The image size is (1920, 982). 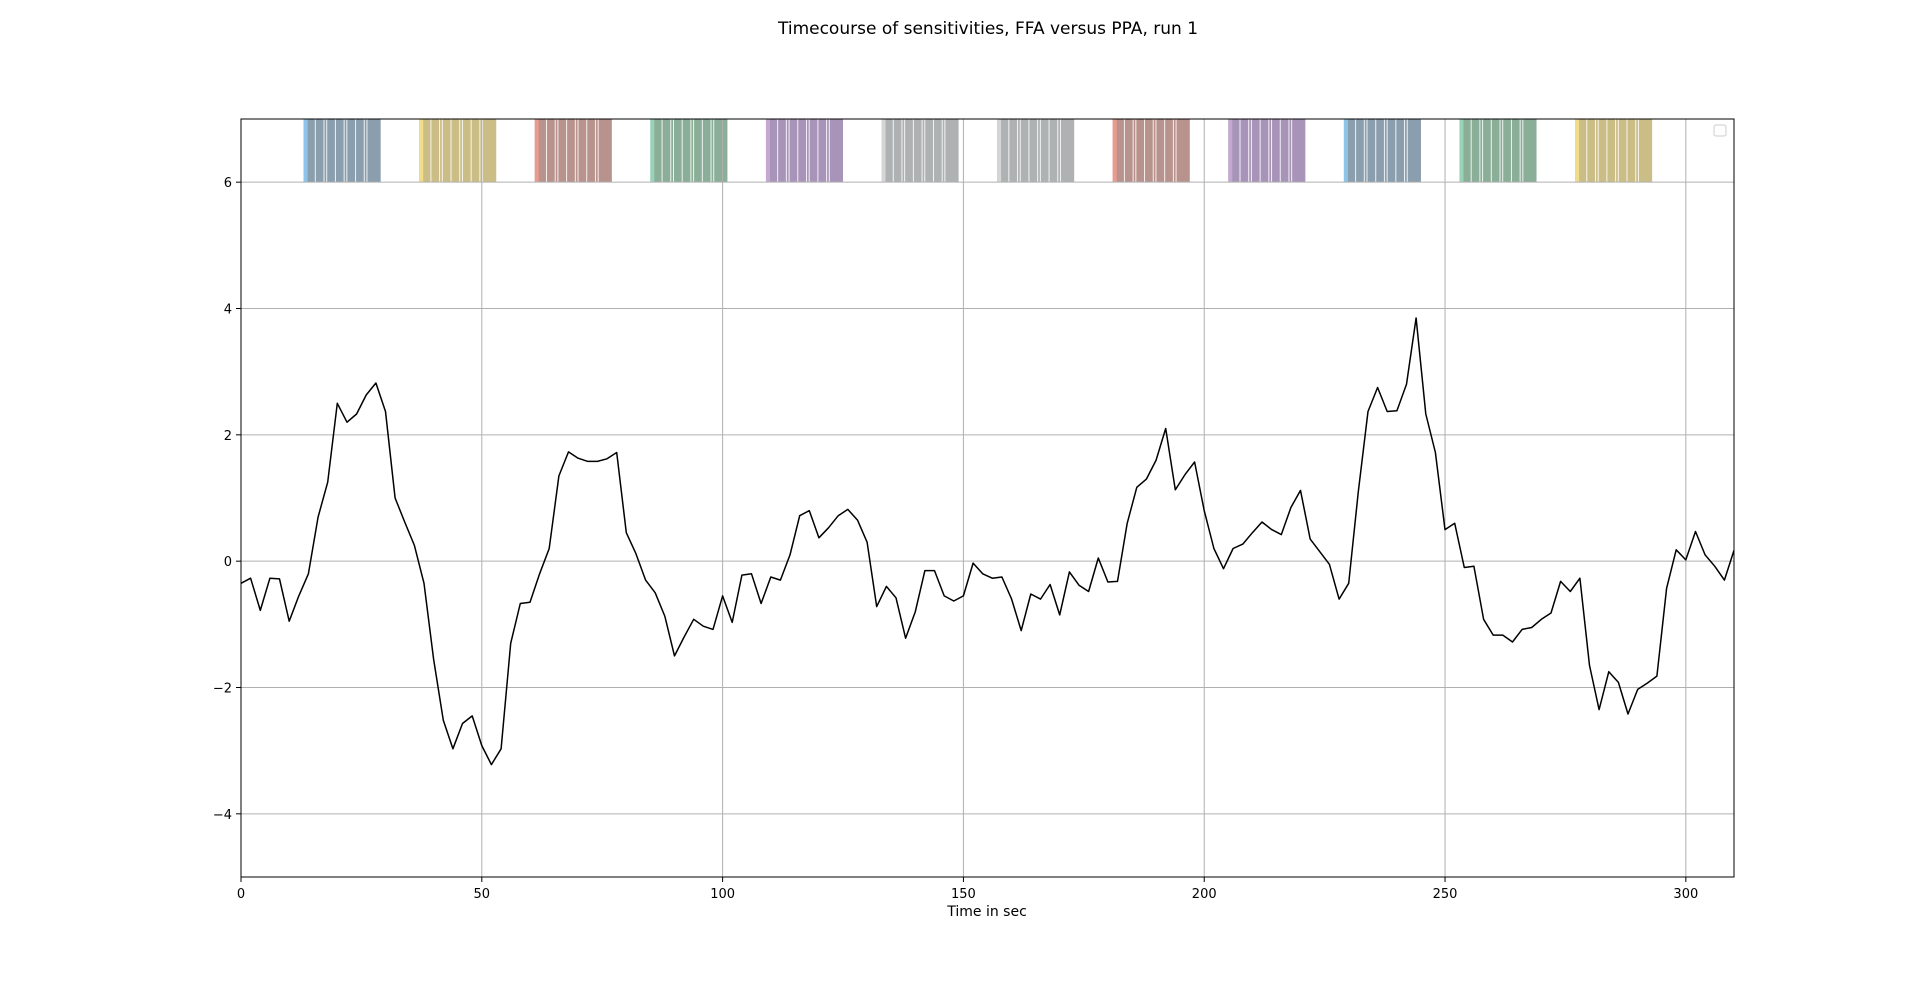 I want to click on x-tick-label: 100, so click(x=722, y=894).